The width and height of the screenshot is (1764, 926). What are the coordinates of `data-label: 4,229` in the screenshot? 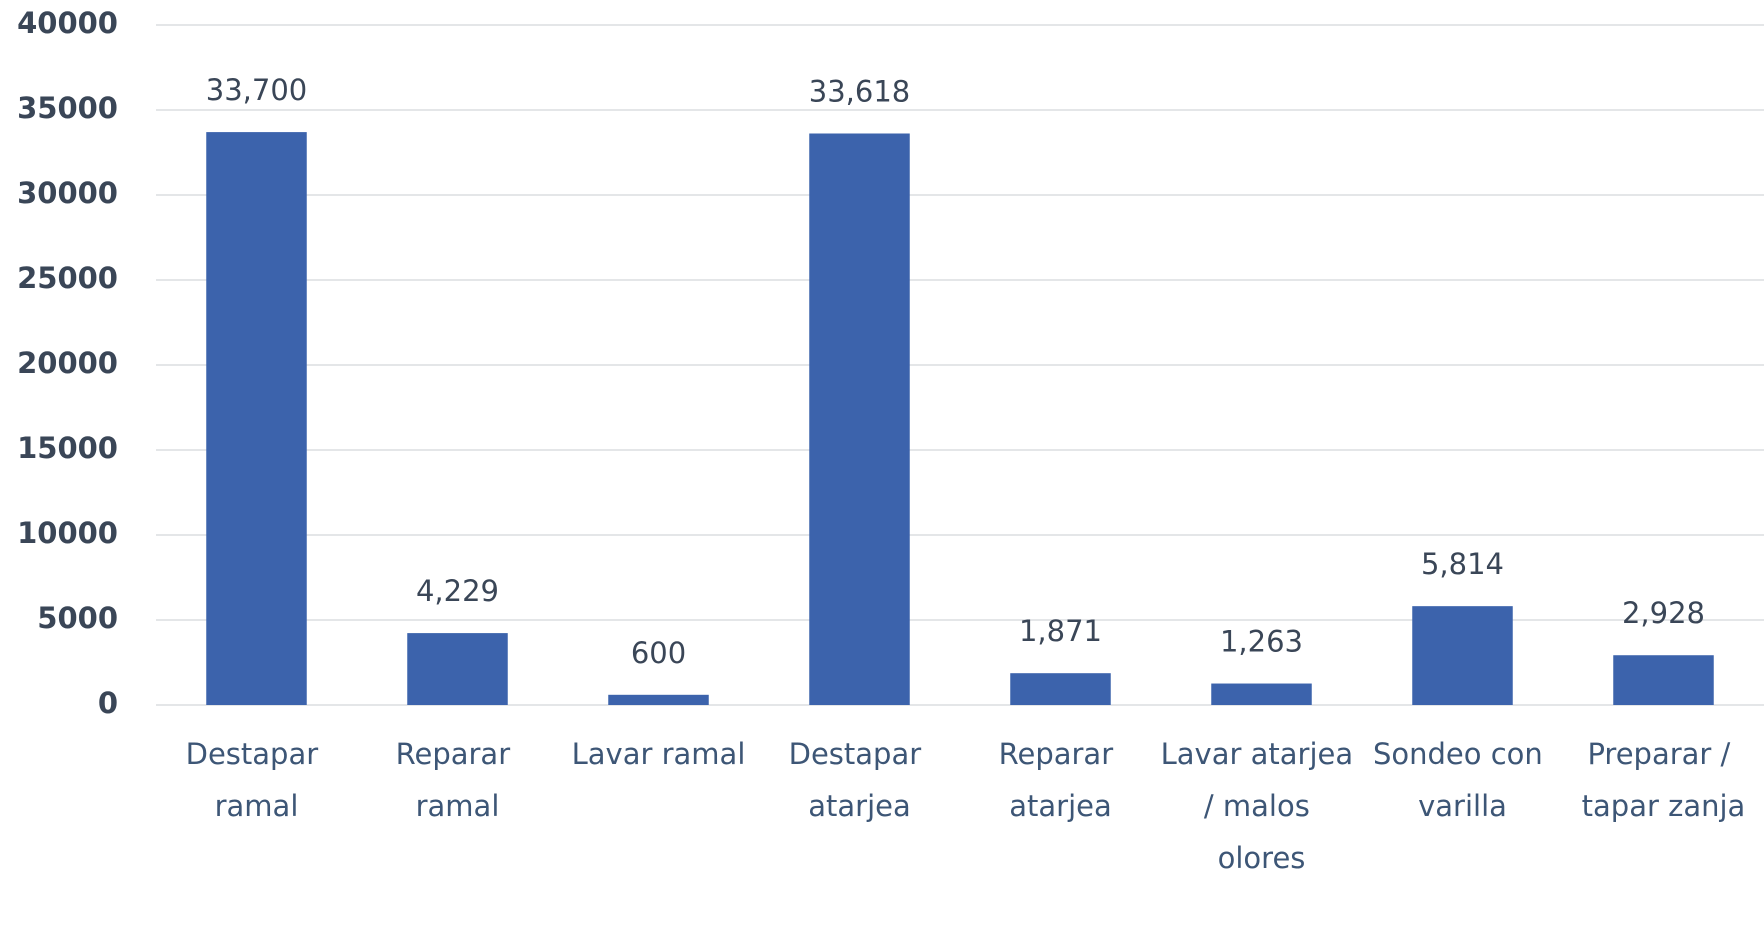 It's located at (457, 591).